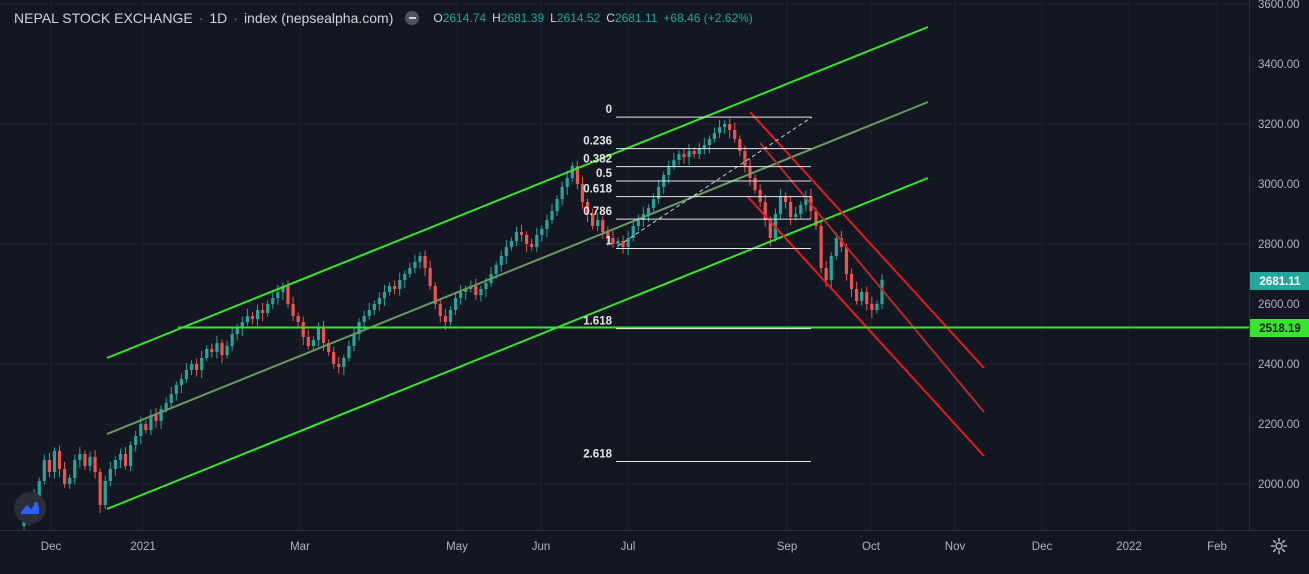 The image size is (1309, 574). Describe the element at coordinates (300, 547) in the screenshot. I see `time-tick-label: Mar` at that location.